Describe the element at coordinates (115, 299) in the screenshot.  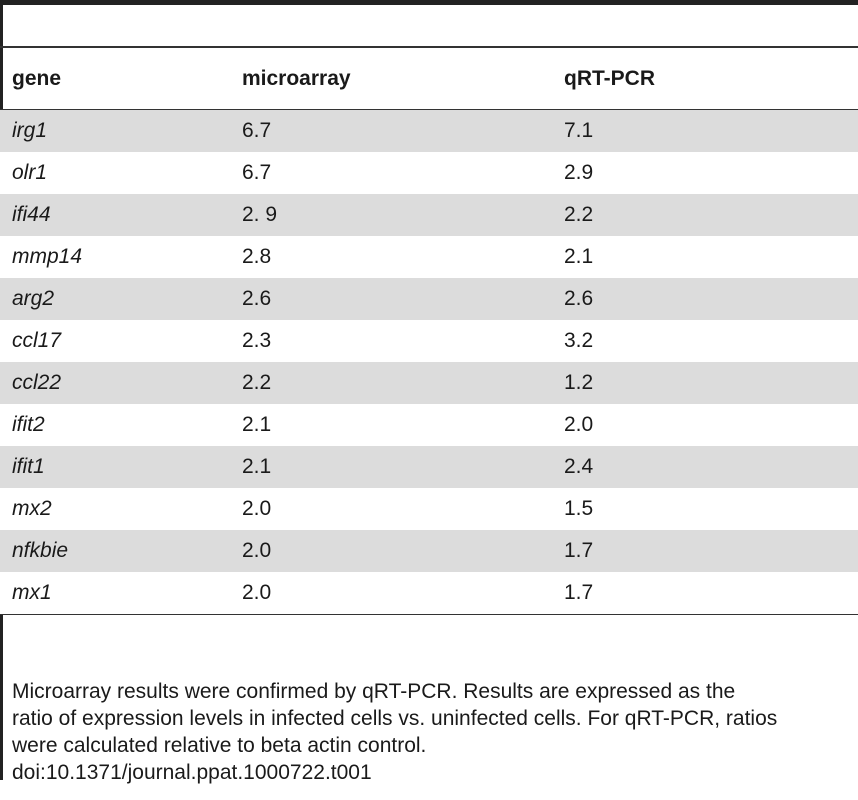
I see `gene-cell: arg2` at that location.